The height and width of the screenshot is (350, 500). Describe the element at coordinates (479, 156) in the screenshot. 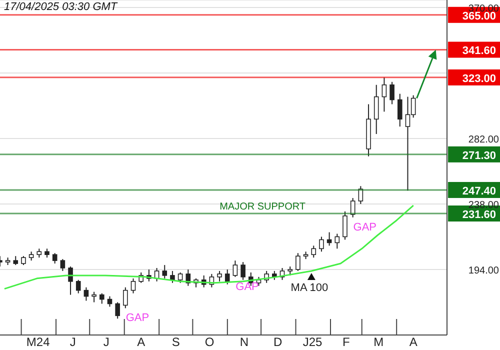

I see `ref-line-label: 271.30` at that location.